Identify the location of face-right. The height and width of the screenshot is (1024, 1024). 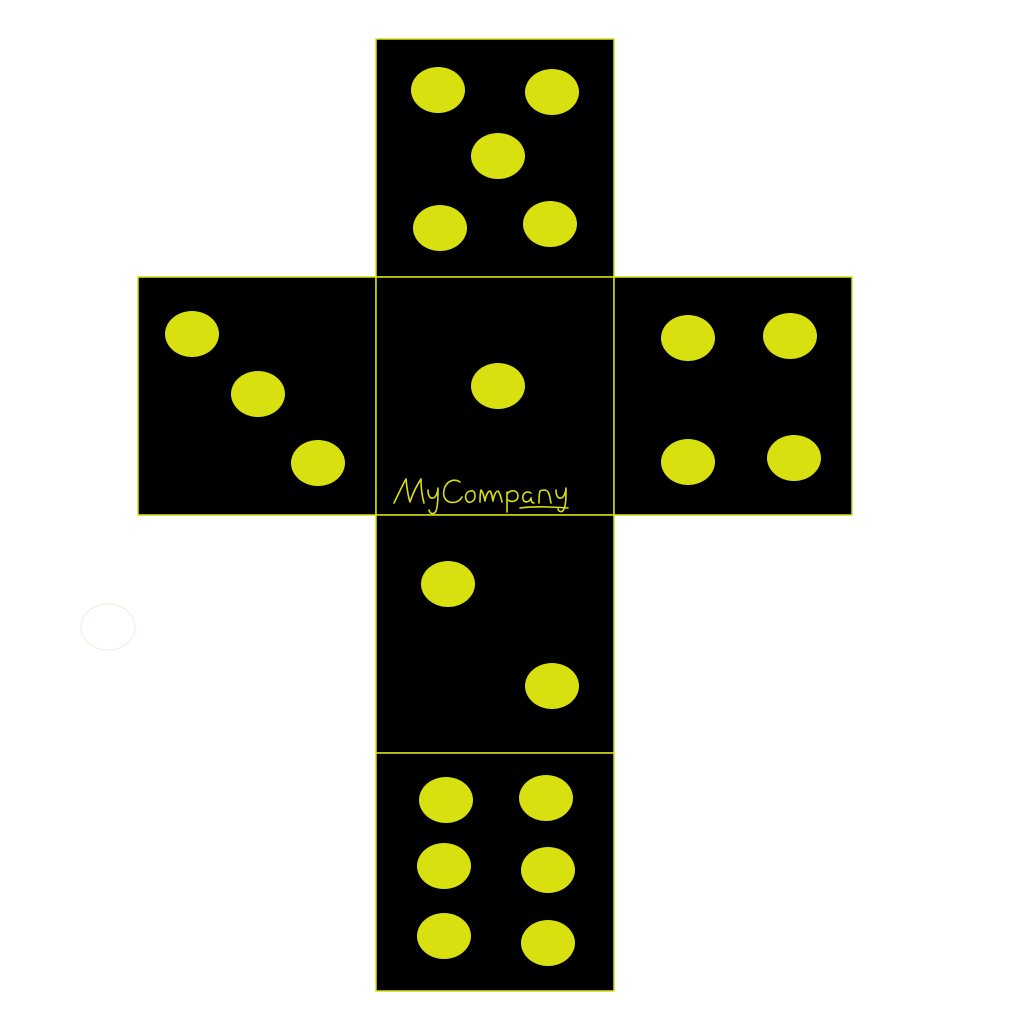
(733, 396).